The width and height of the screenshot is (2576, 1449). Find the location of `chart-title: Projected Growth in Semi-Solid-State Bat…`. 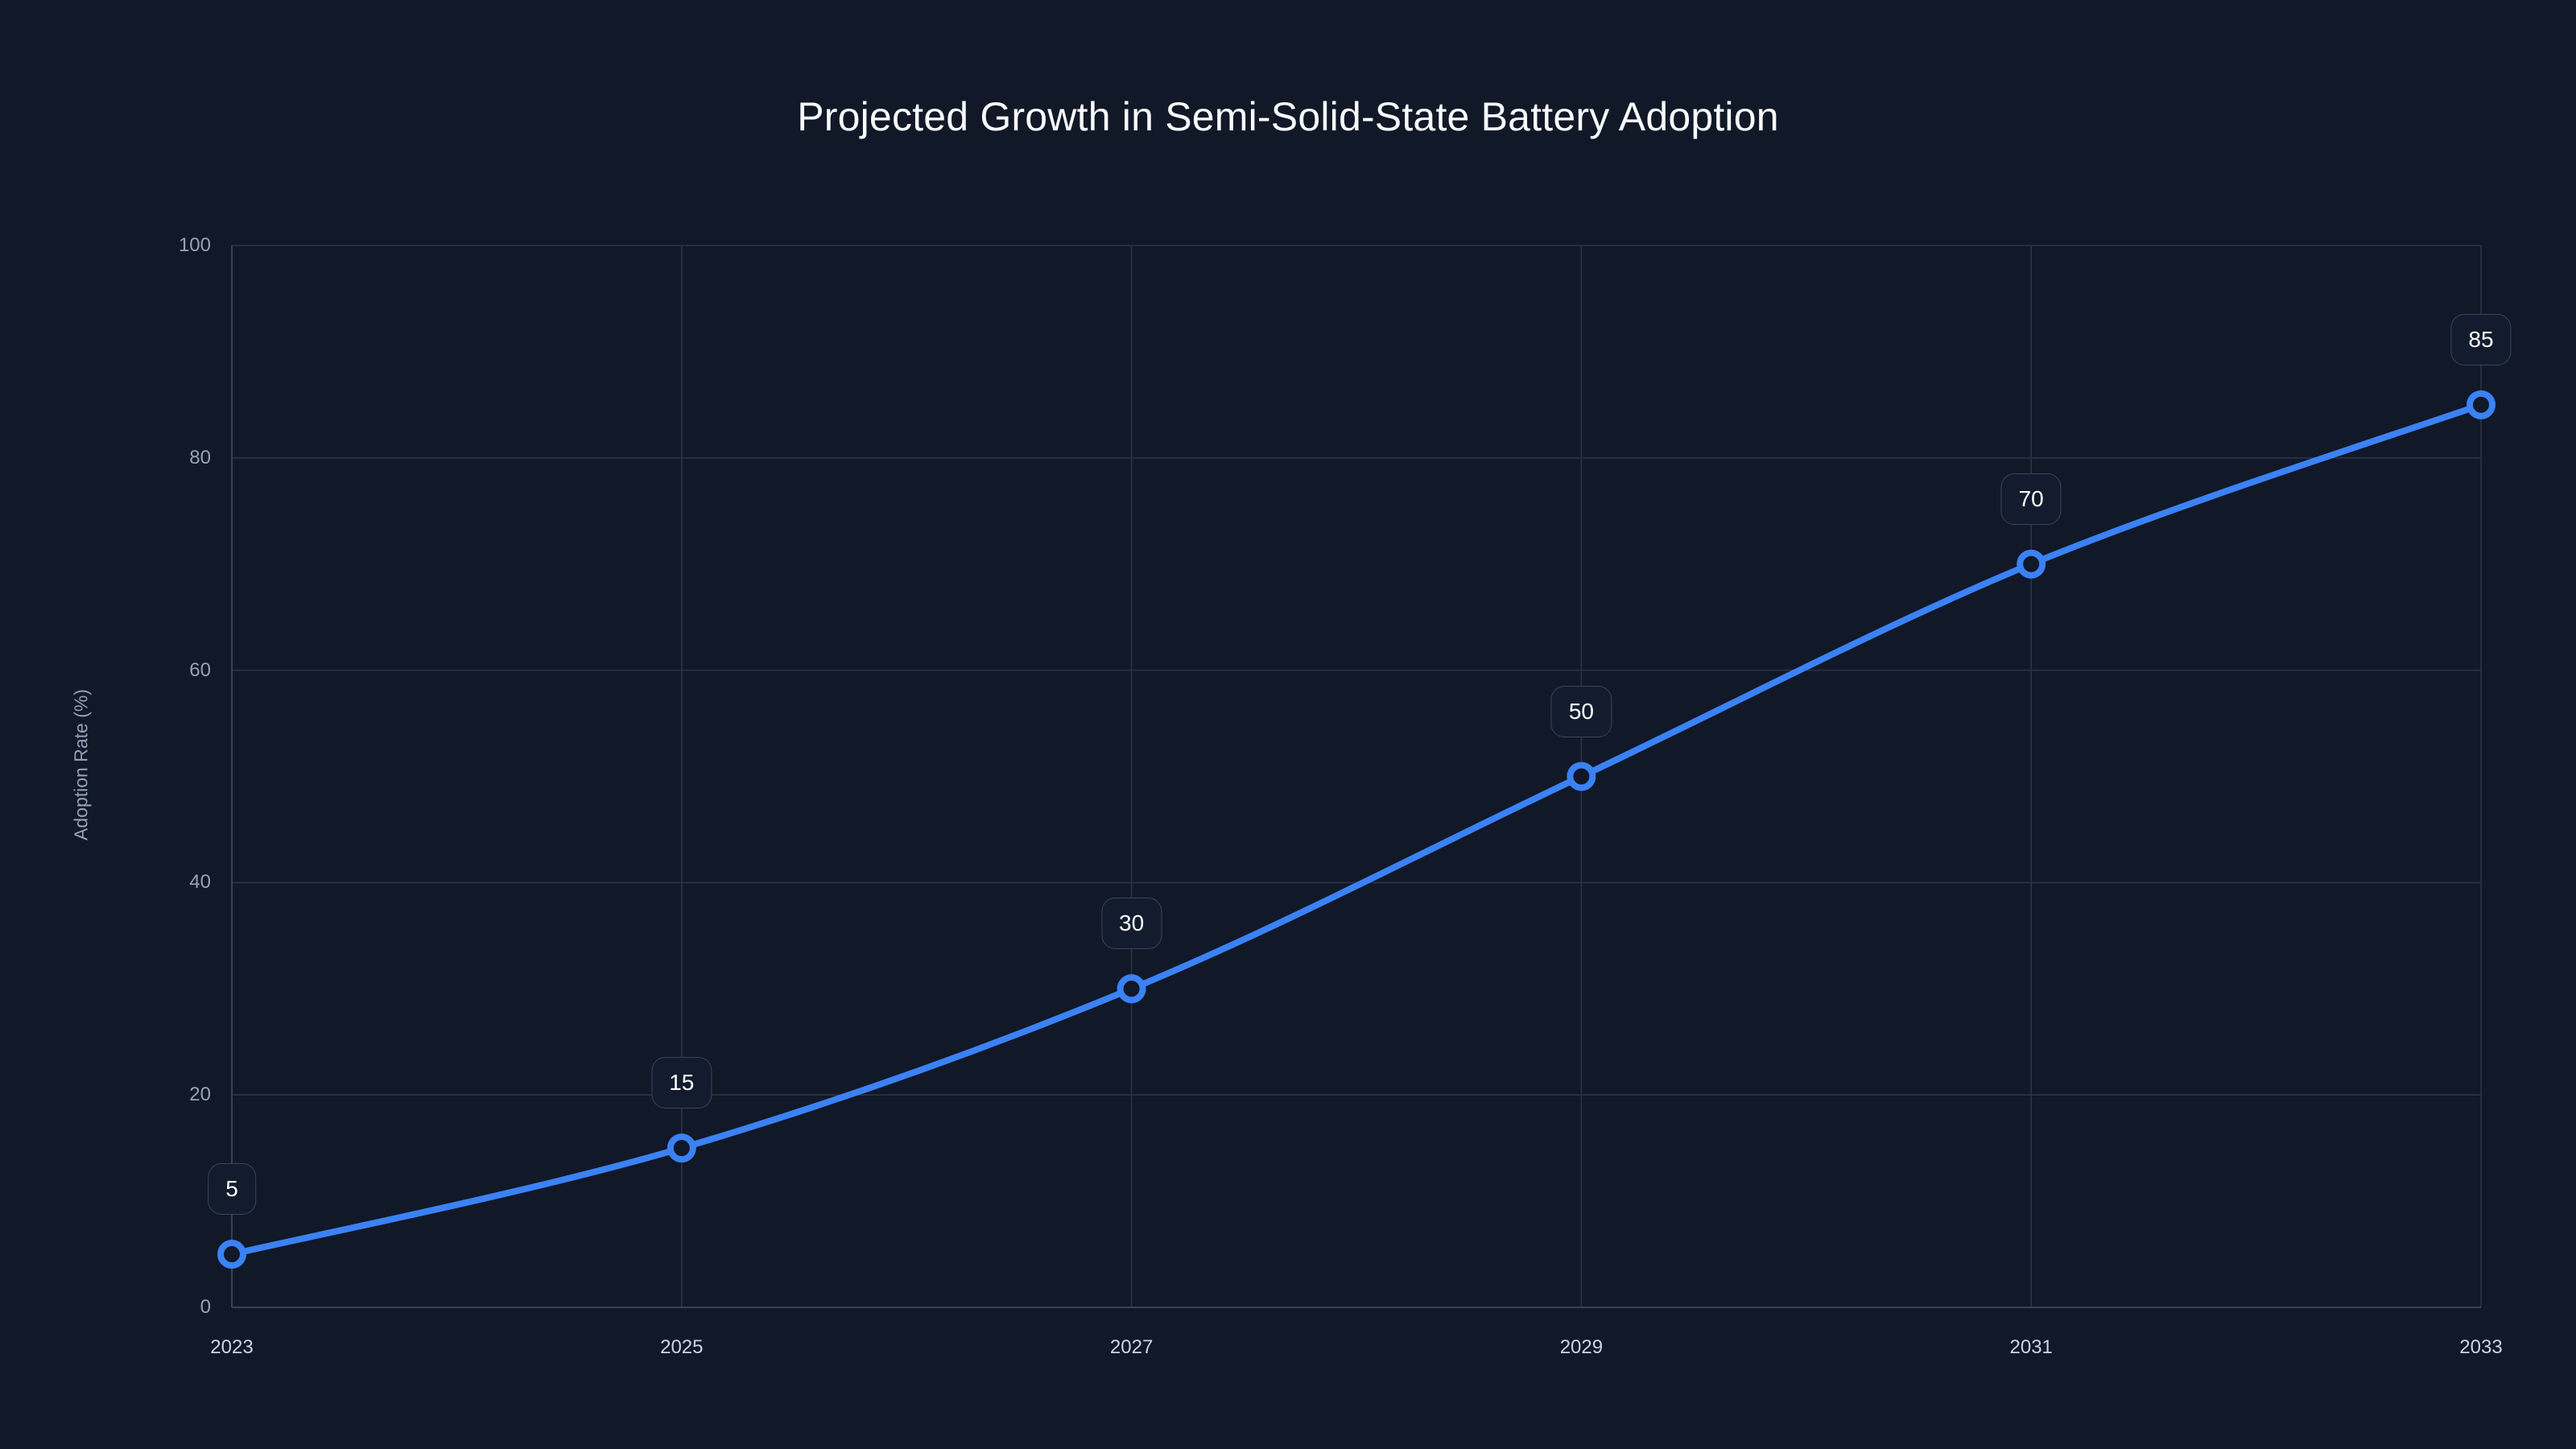

chart-title: Projected Growth in Semi-Solid-State Bat… is located at coordinates (1288, 116).